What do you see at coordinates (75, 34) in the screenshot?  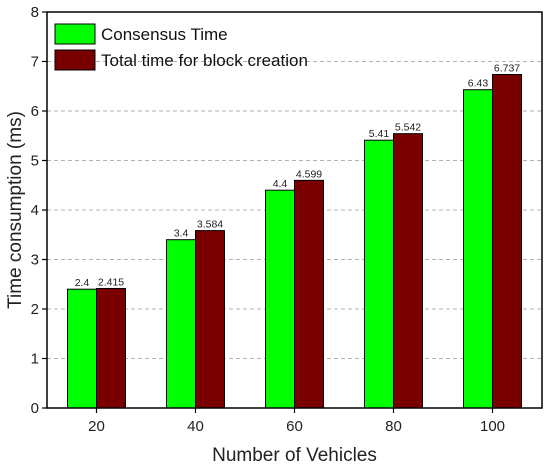 I see `legend-swatch-consensus-time` at bounding box center [75, 34].